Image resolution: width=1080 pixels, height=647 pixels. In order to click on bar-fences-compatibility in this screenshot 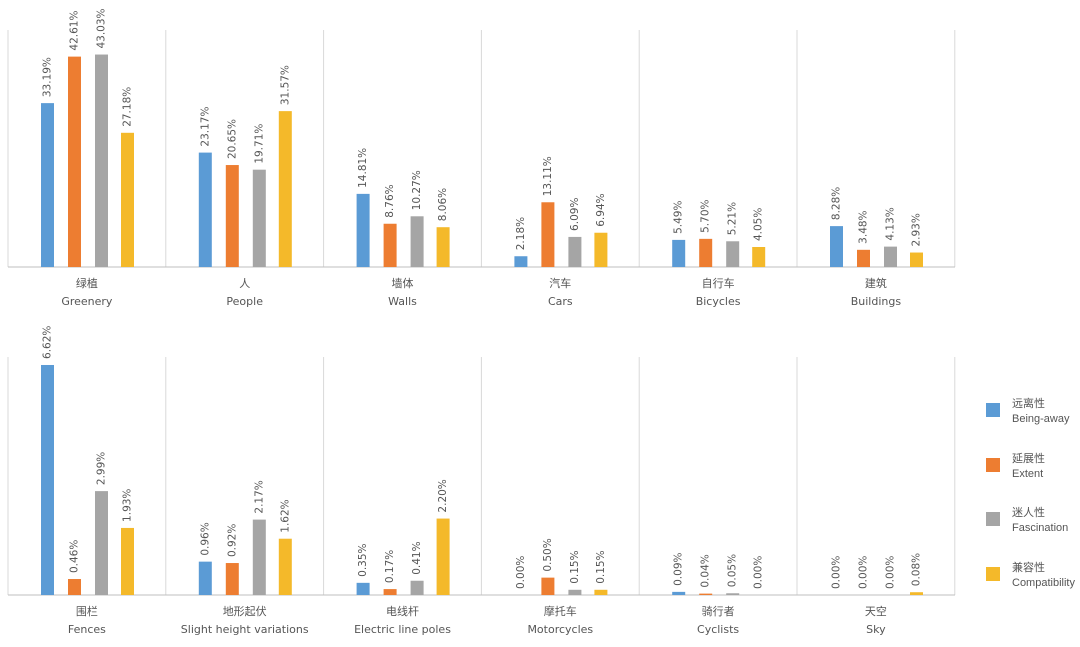, I will do `click(127, 561)`.